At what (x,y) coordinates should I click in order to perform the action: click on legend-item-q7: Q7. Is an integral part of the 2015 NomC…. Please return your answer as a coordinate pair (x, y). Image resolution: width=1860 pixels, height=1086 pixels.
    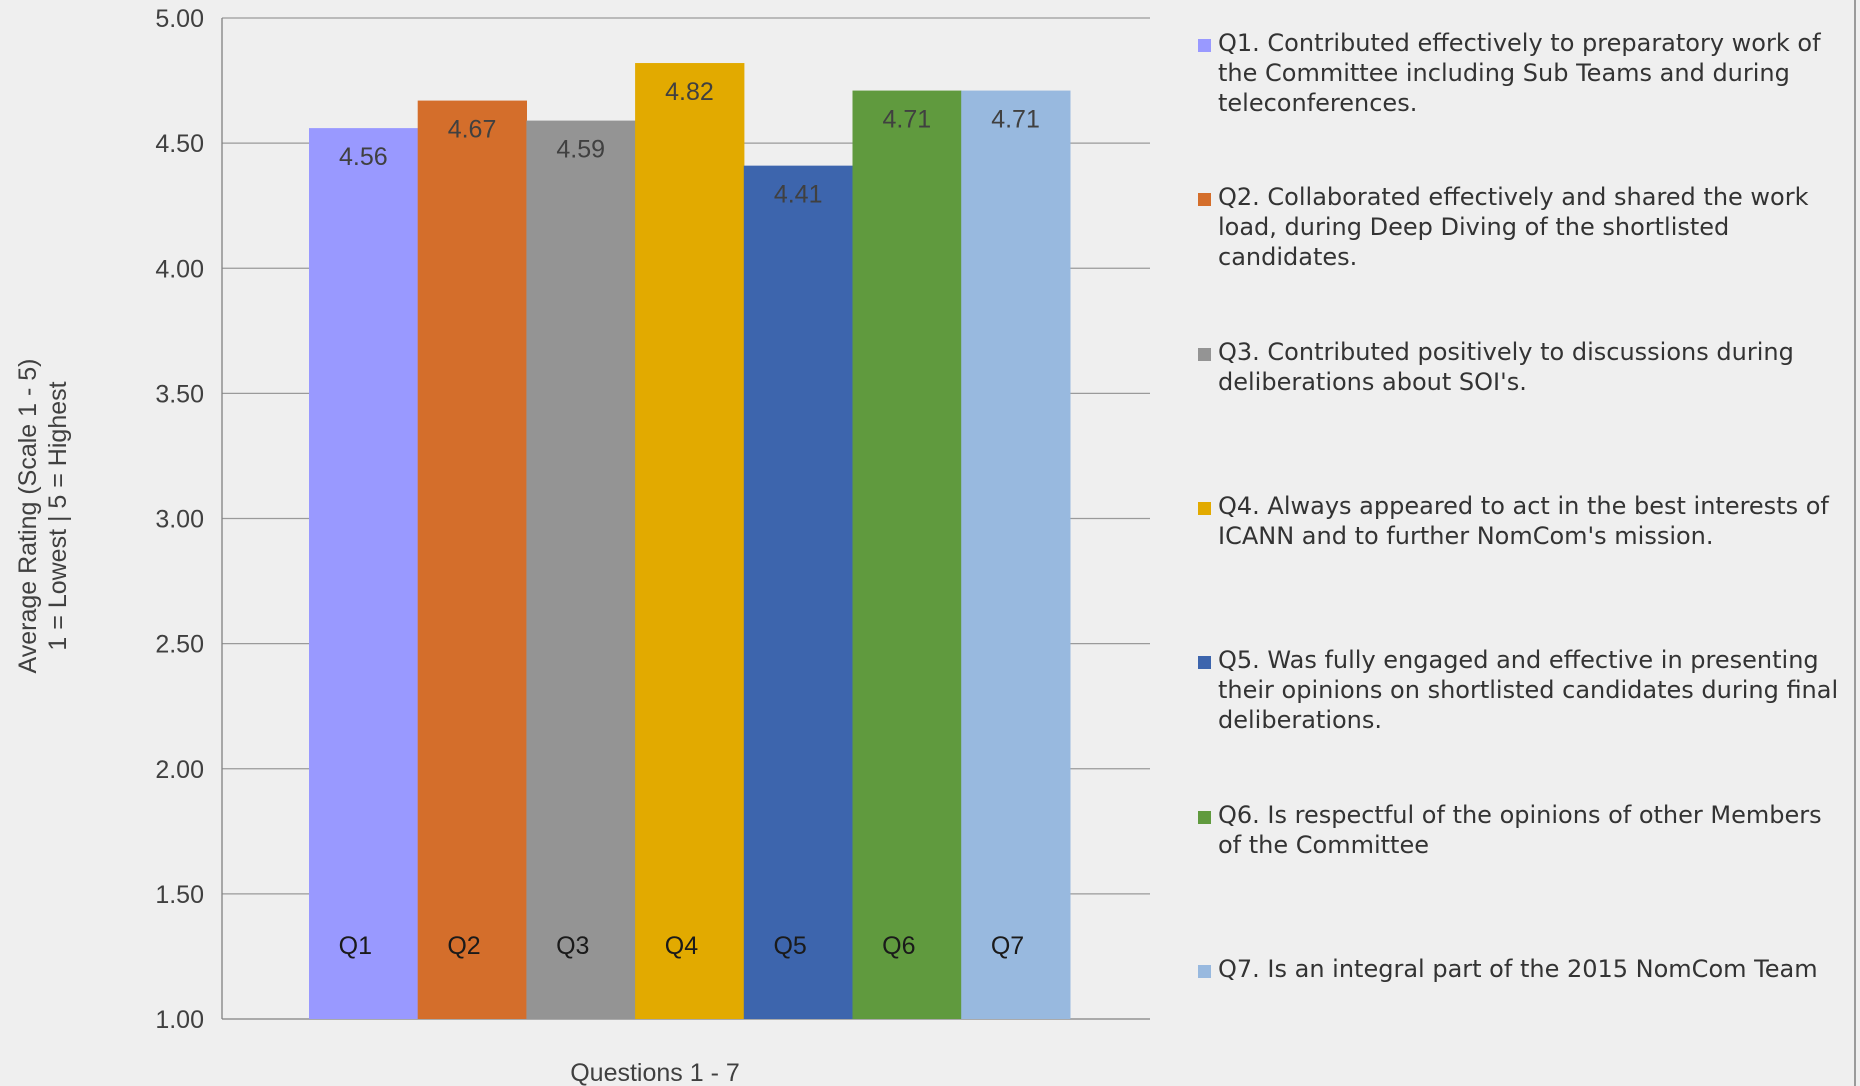
    Looking at the image, I should click on (1523, 969).